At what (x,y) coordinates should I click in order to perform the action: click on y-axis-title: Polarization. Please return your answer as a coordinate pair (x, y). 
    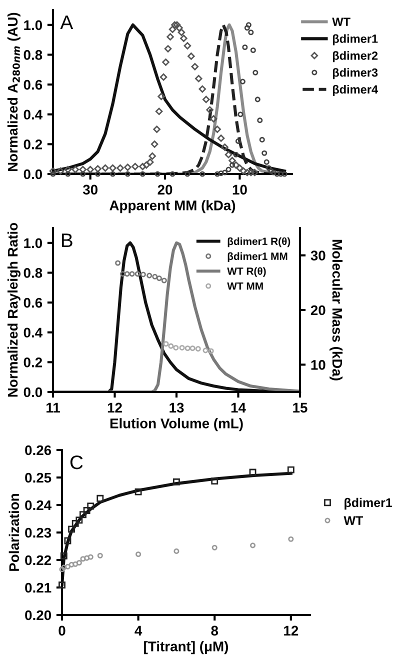
    Looking at the image, I should click on (14, 532).